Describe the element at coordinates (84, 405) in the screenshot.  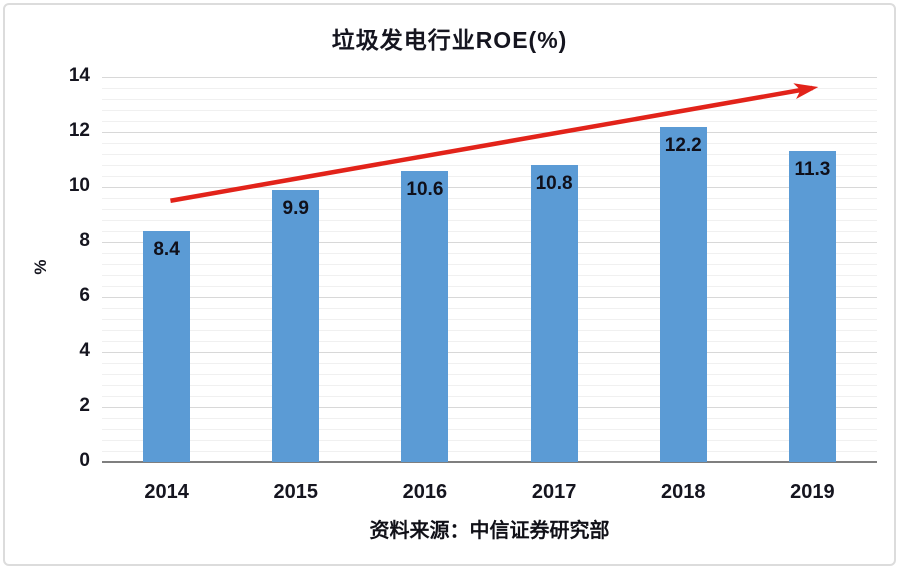
I see `y-tick-label: 2` at that location.